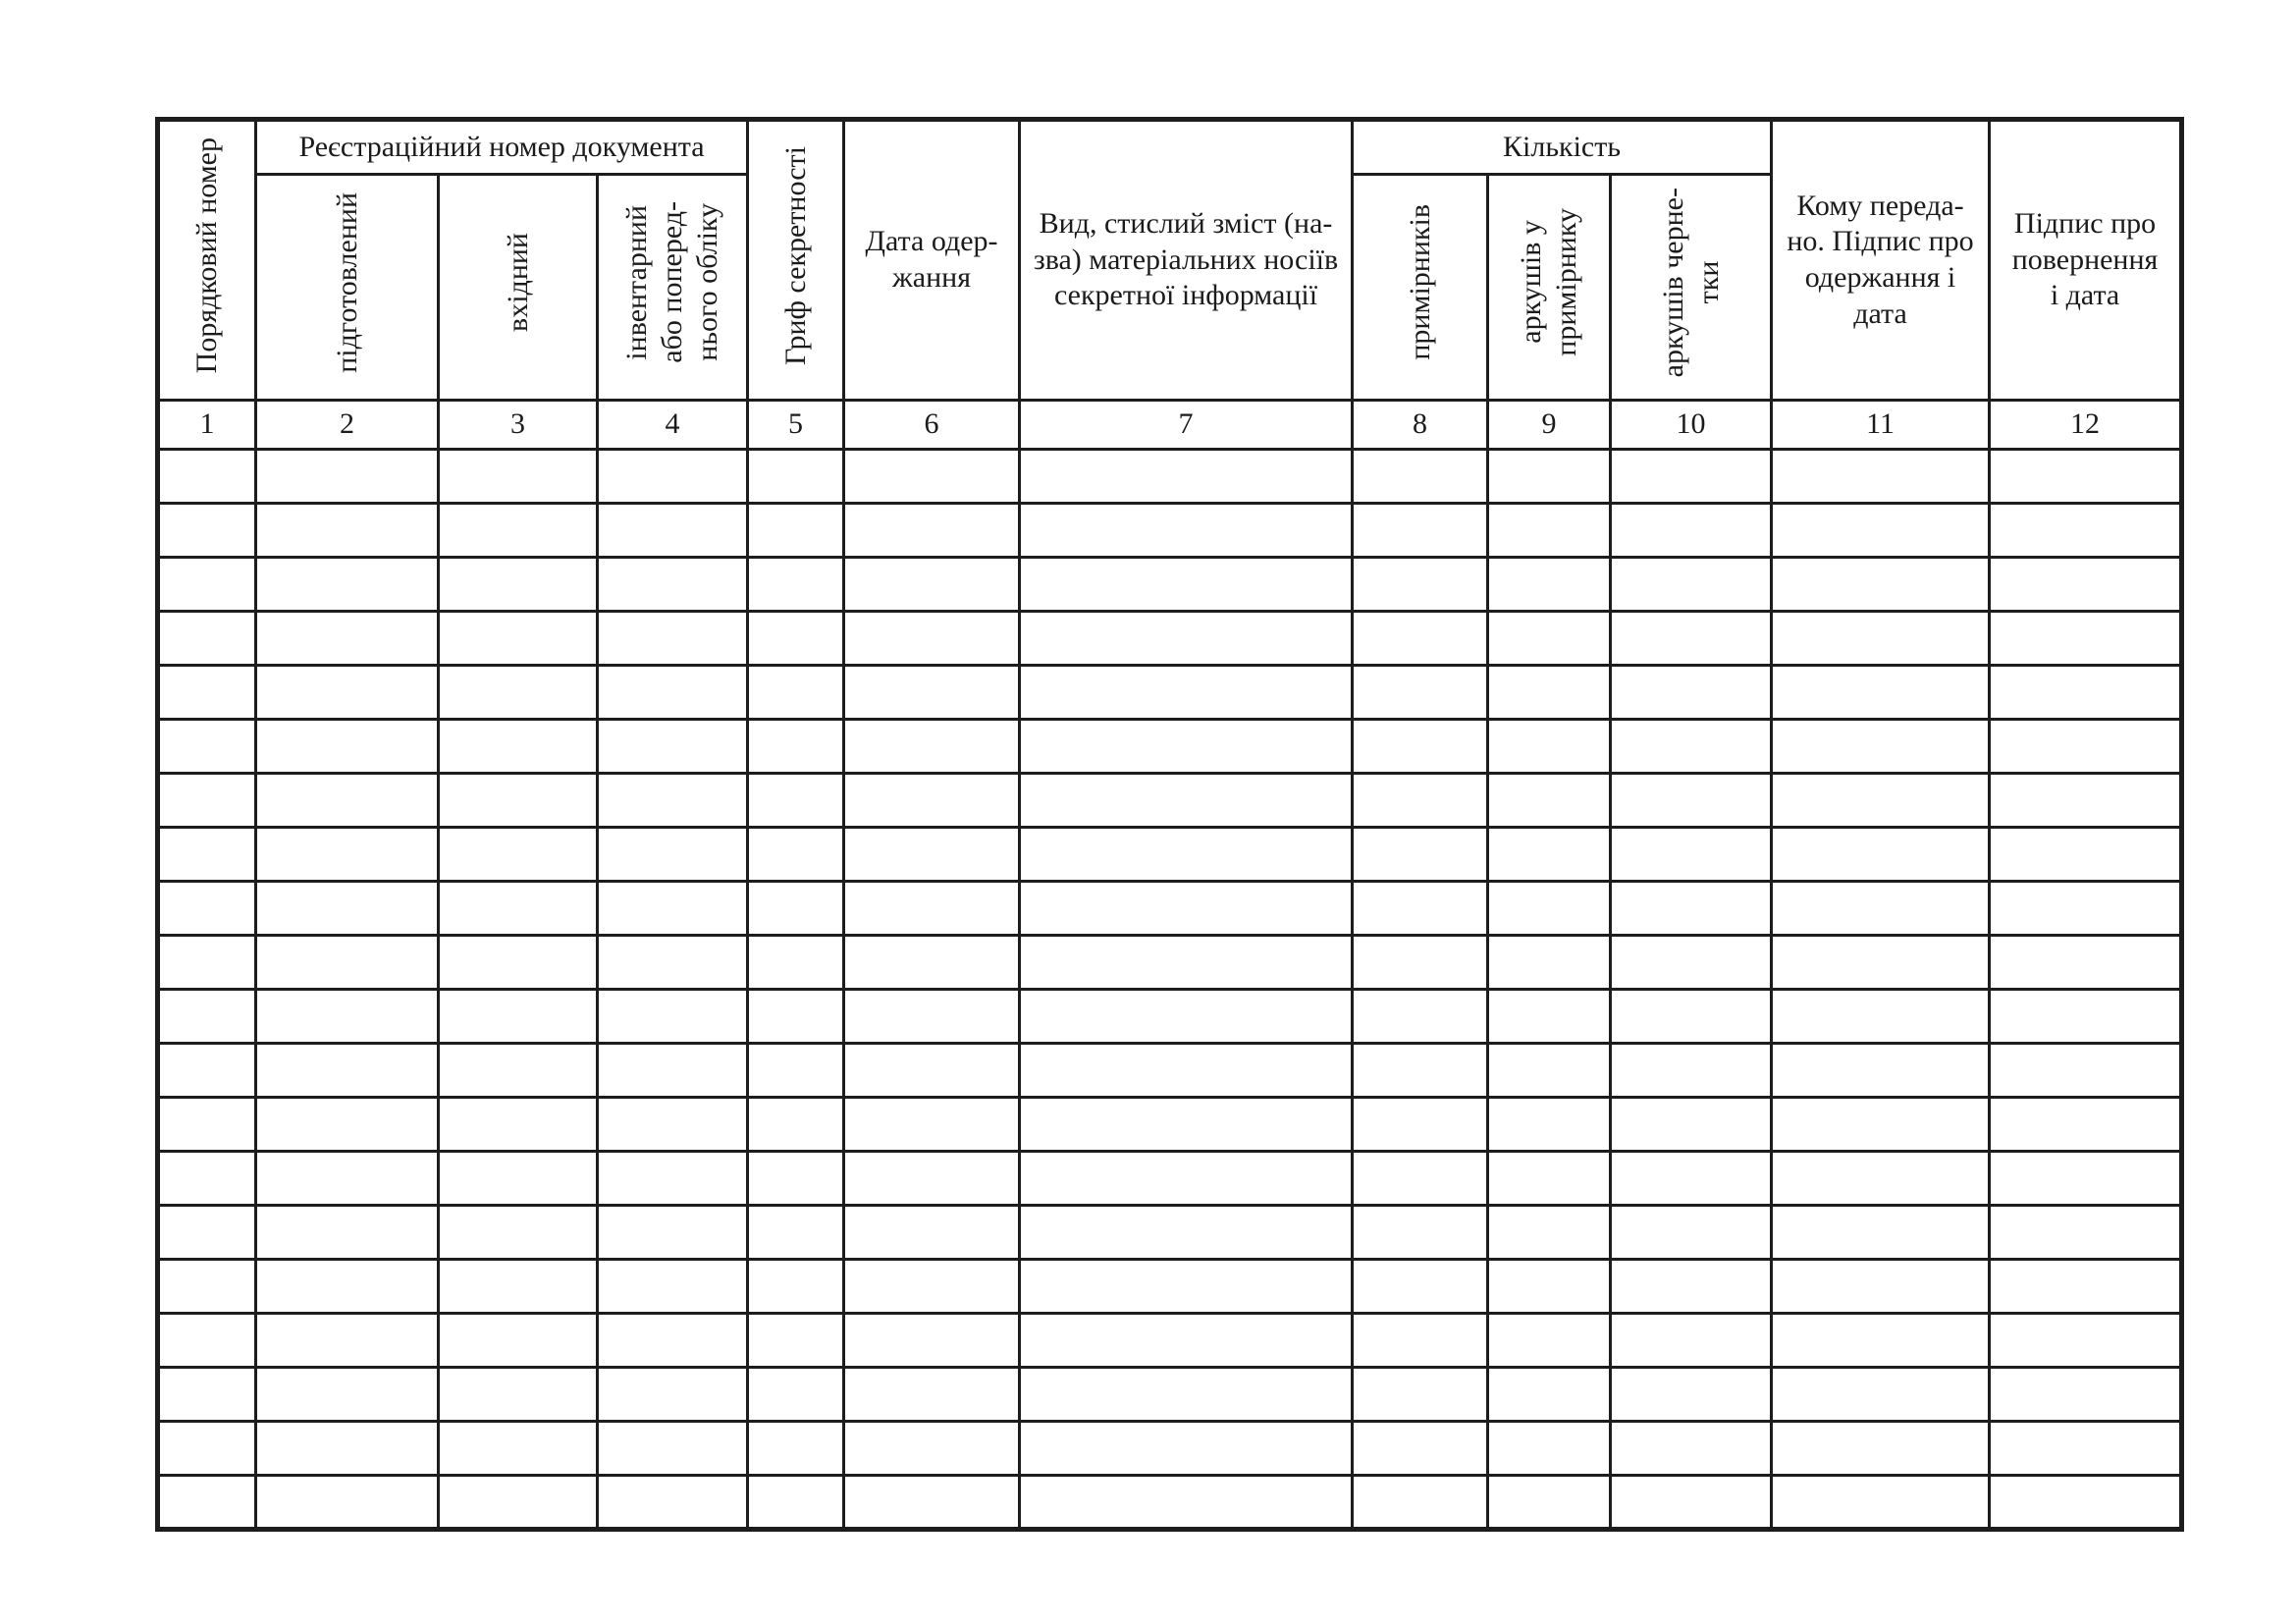 This screenshot has width=2296, height=1624. I want to click on col-header-secrecy-stamp-label: Гриф секретності, so click(795, 255).